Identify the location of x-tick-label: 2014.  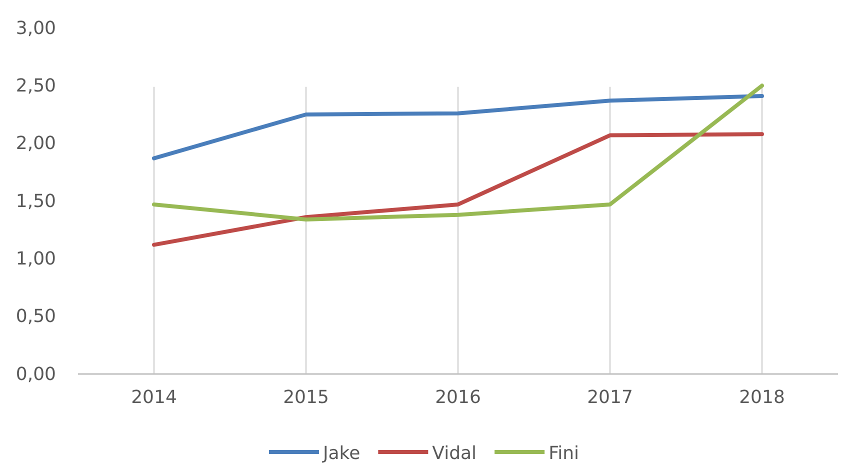
(154, 397).